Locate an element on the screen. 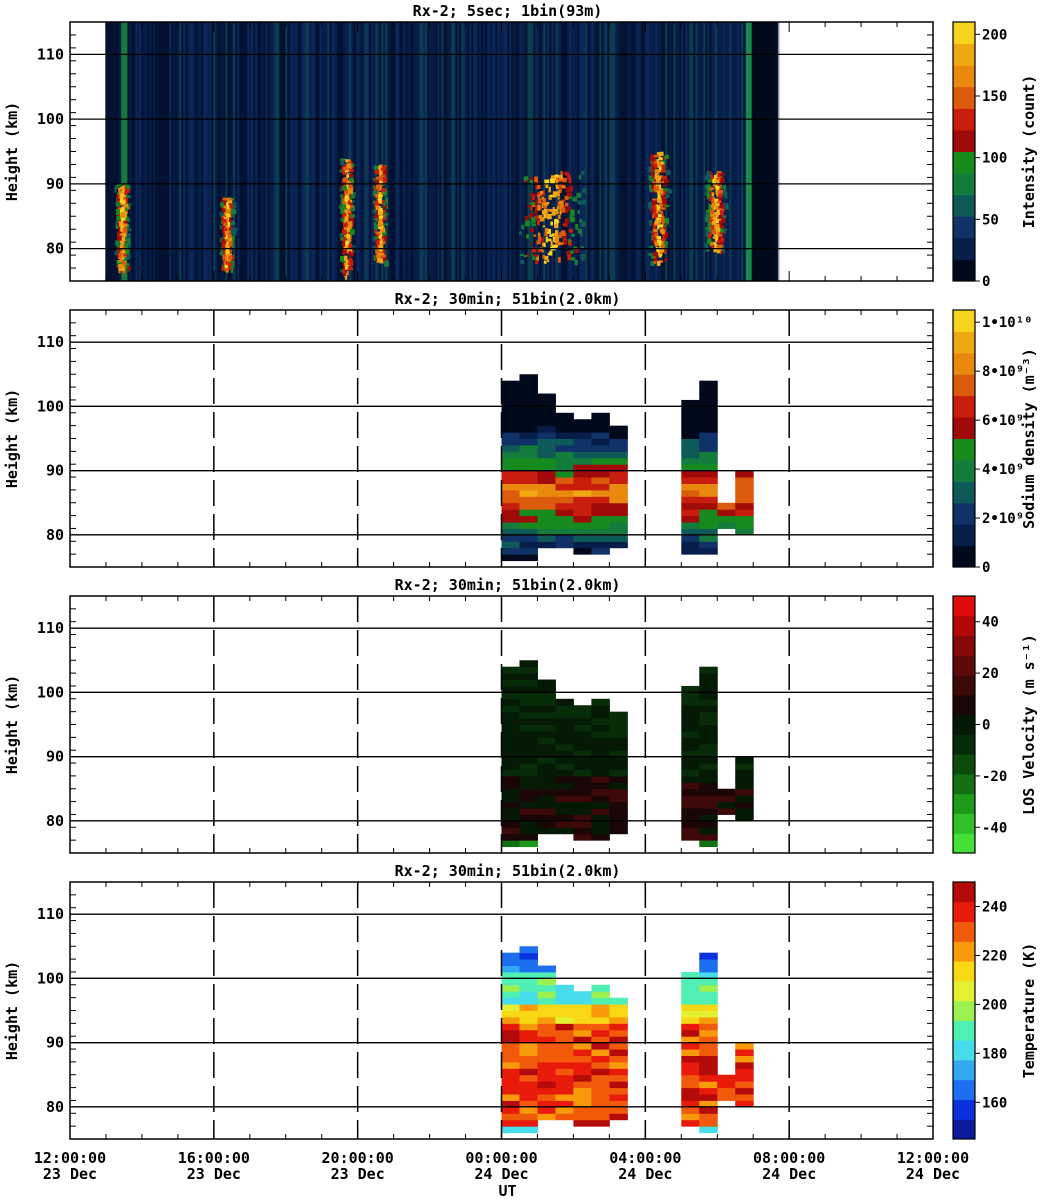  y-axis-label: Height (km) is located at coordinates (12, 151).